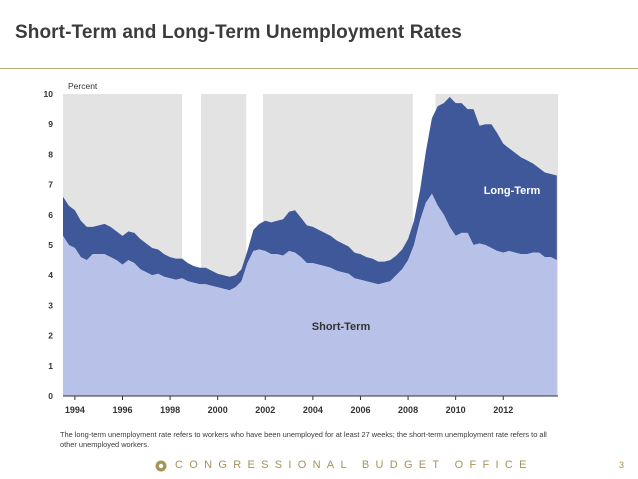 This screenshot has height=479, width=638. What do you see at coordinates (319, 68) in the screenshot?
I see `title-divider` at bounding box center [319, 68].